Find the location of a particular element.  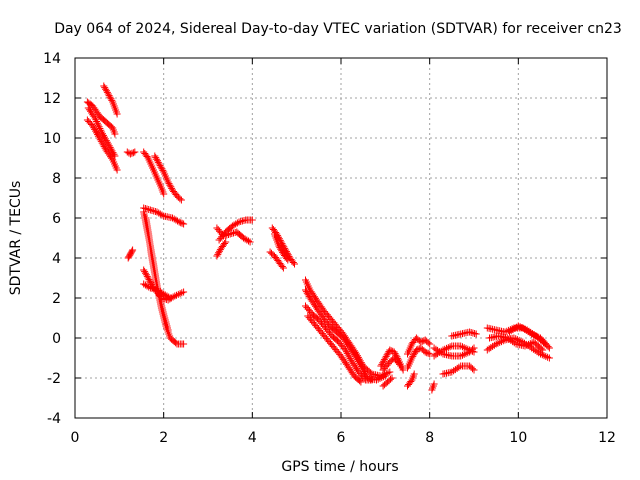

y-tick-label: 12 is located at coordinates (52, 99).